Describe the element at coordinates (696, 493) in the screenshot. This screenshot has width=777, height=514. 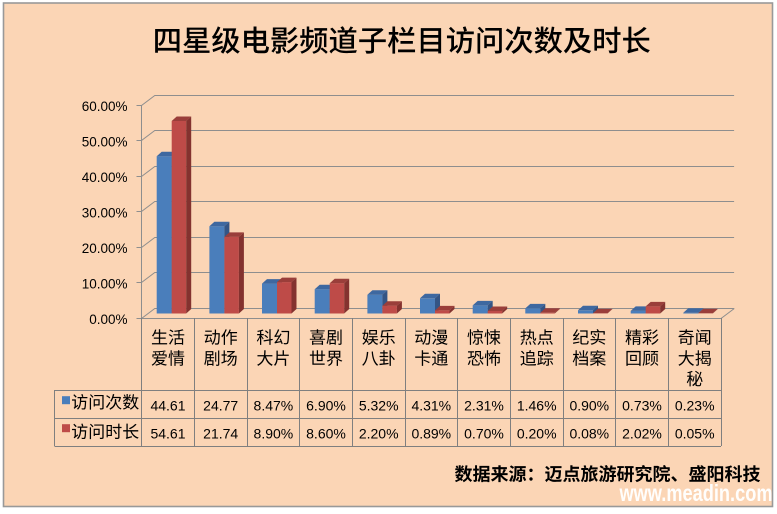
I see `svg-text: www.meadin.com` at that location.